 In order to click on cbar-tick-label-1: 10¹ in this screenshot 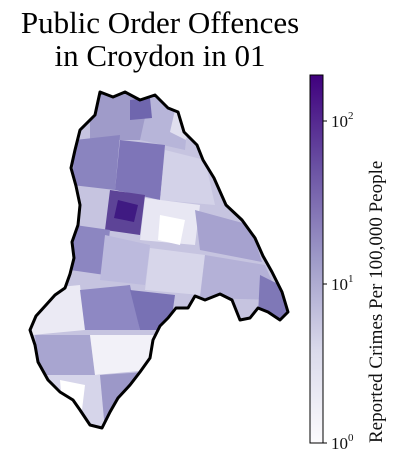, I will do `click(342, 283)`.